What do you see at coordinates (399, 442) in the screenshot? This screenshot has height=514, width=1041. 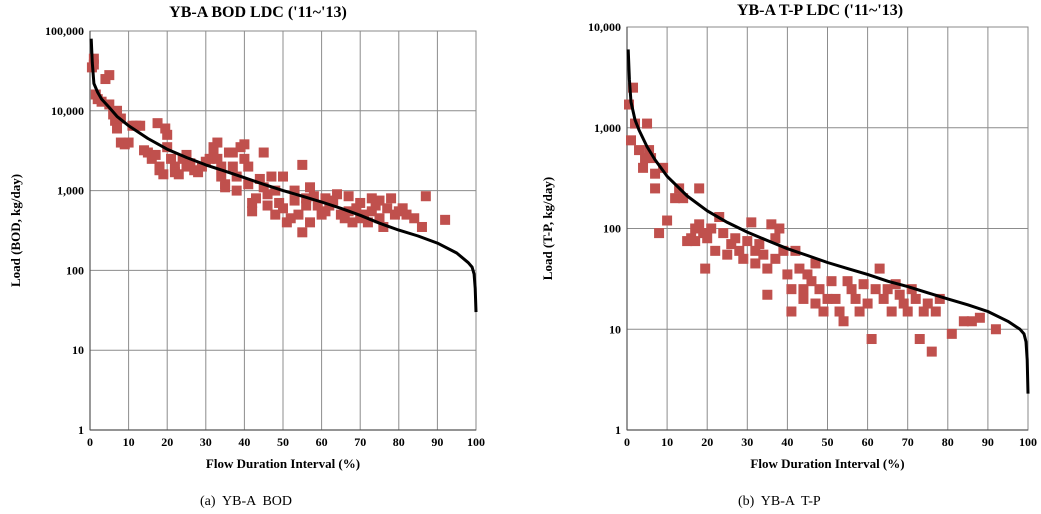 I see `x-tick-label: 80` at bounding box center [399, 442].